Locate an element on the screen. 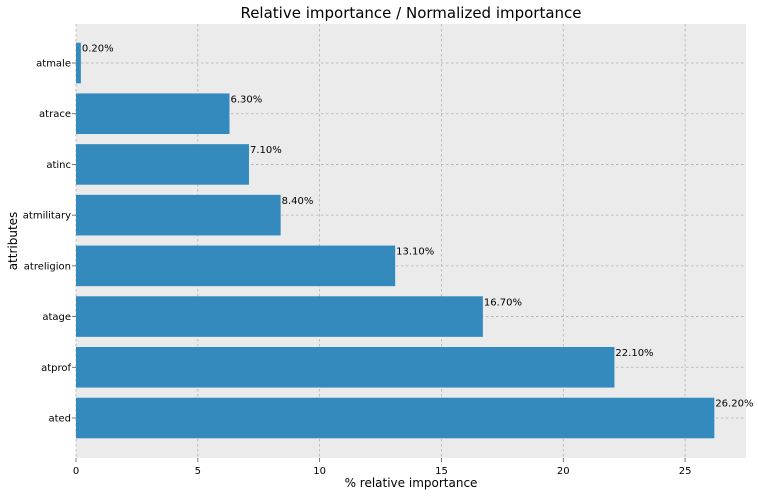  bar-atreligion is located at coordinates (236, 266).